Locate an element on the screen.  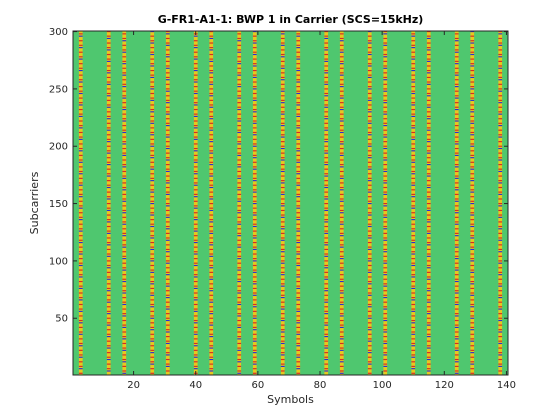
x-tick-label: 20 is located at coordinates (133, 385).